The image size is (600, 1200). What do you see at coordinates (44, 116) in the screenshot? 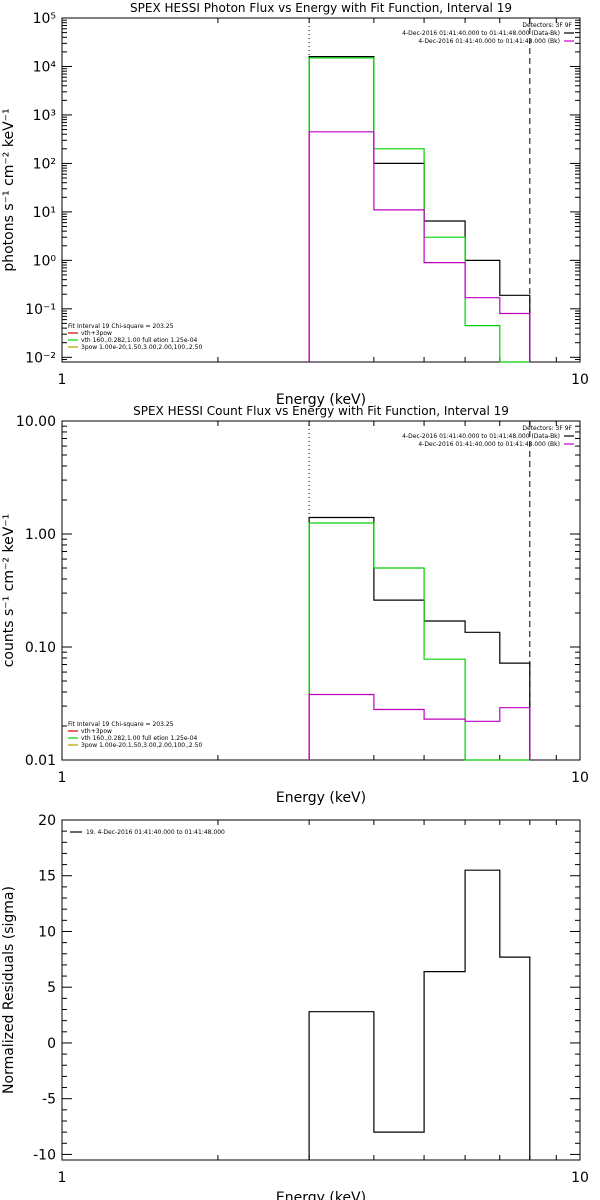
I see `y-tick-label: 10³` at bounding box center [44, 116].